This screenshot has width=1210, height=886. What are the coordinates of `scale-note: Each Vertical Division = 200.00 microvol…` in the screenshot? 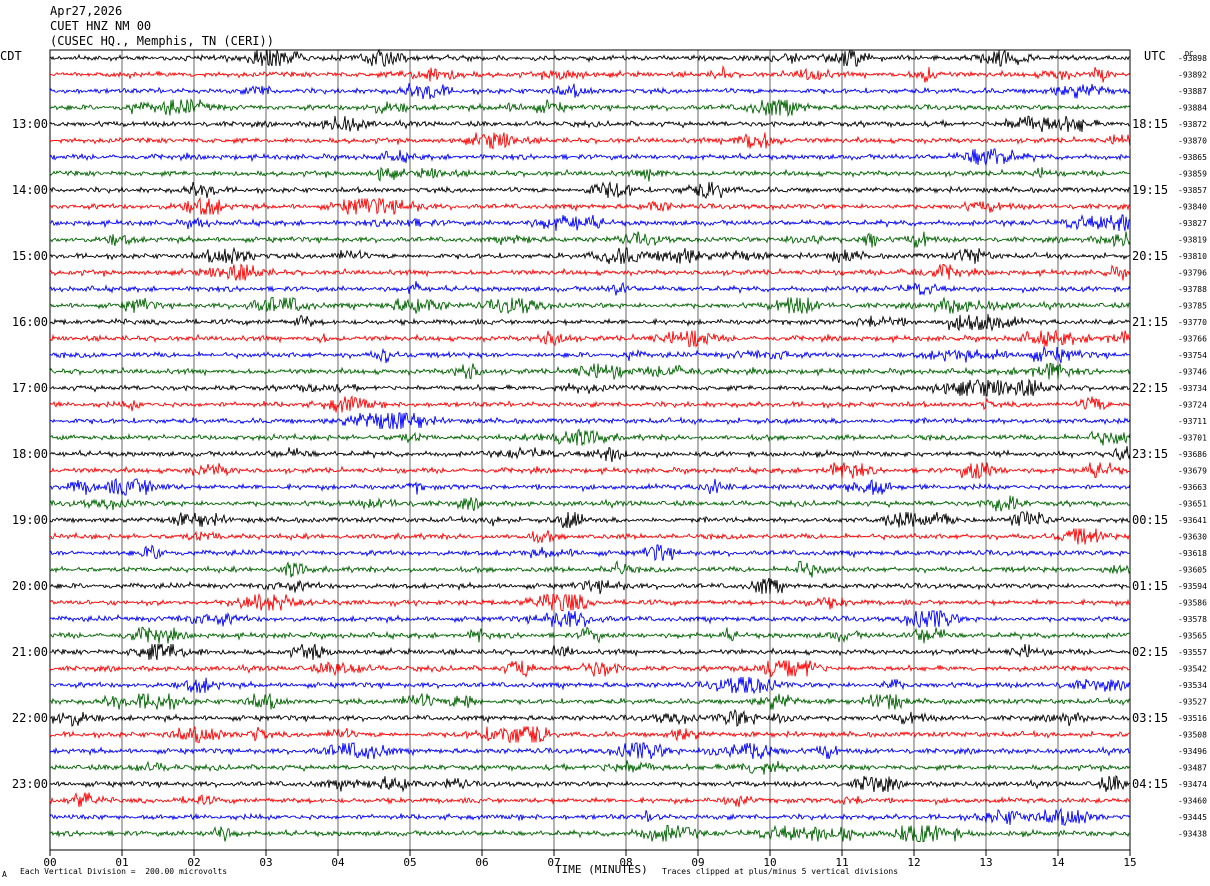 It's located at (124, 871).